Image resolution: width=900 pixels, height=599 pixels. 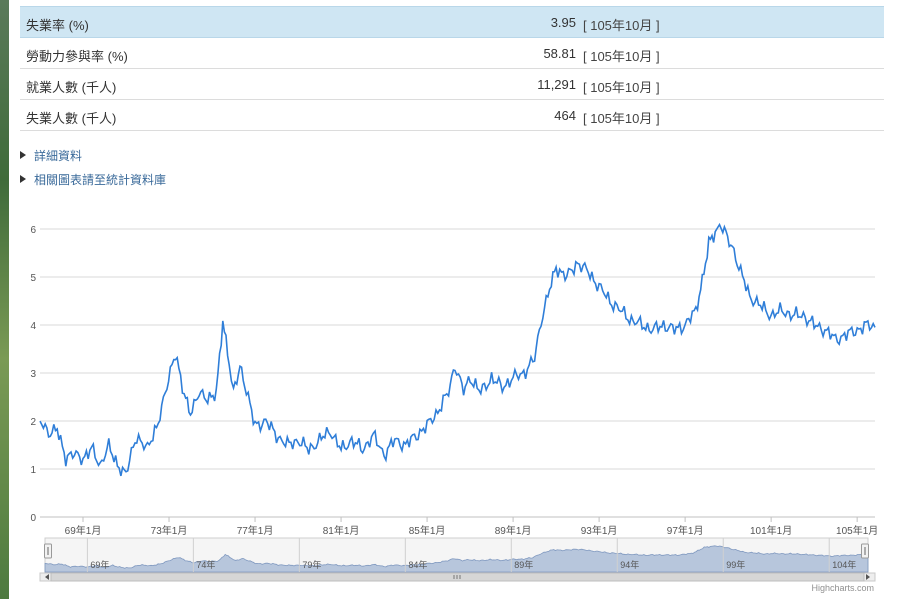 What do you see at coordinates (33, 470) in the screenshot?
I see `y-tick-label: 1` at bounding box center [33, 470].